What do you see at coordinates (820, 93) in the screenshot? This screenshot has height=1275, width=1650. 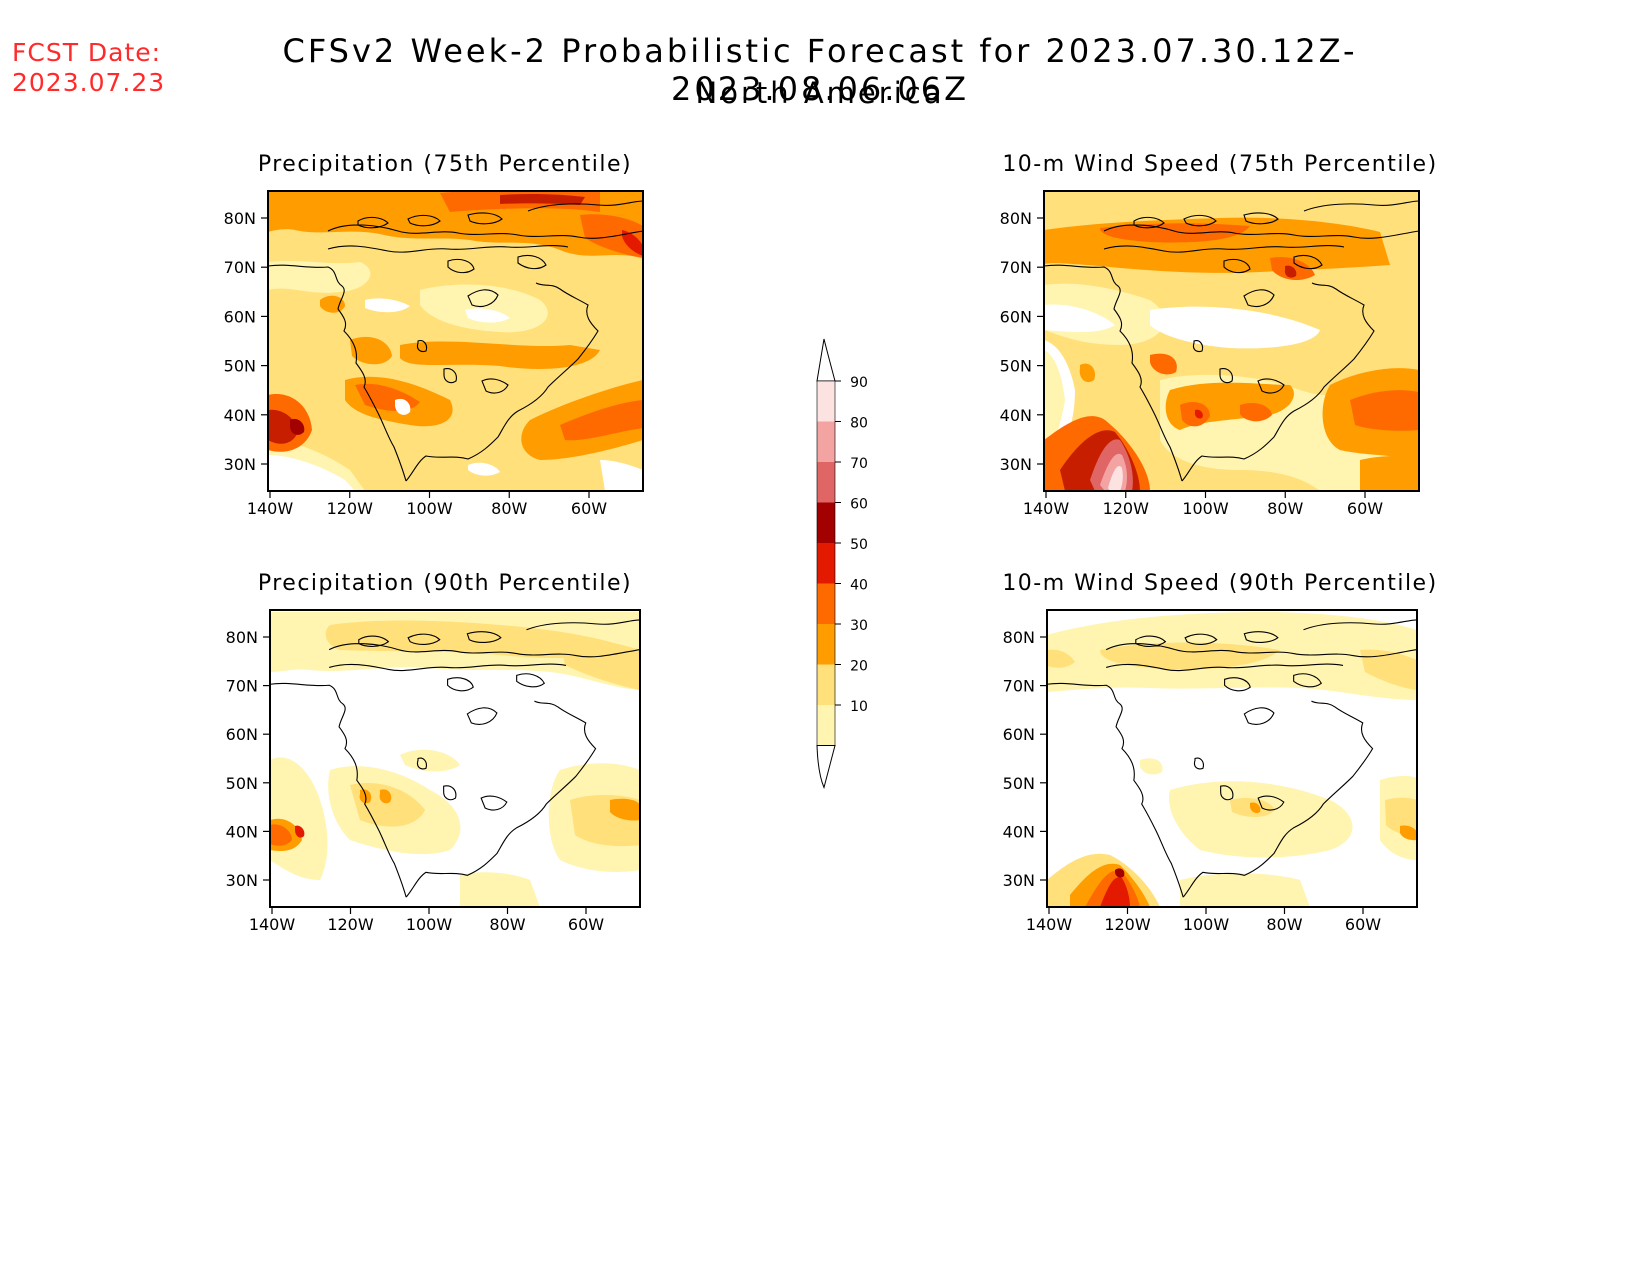 I see `page-subtitle: North America` at bounding box center [820, 93].